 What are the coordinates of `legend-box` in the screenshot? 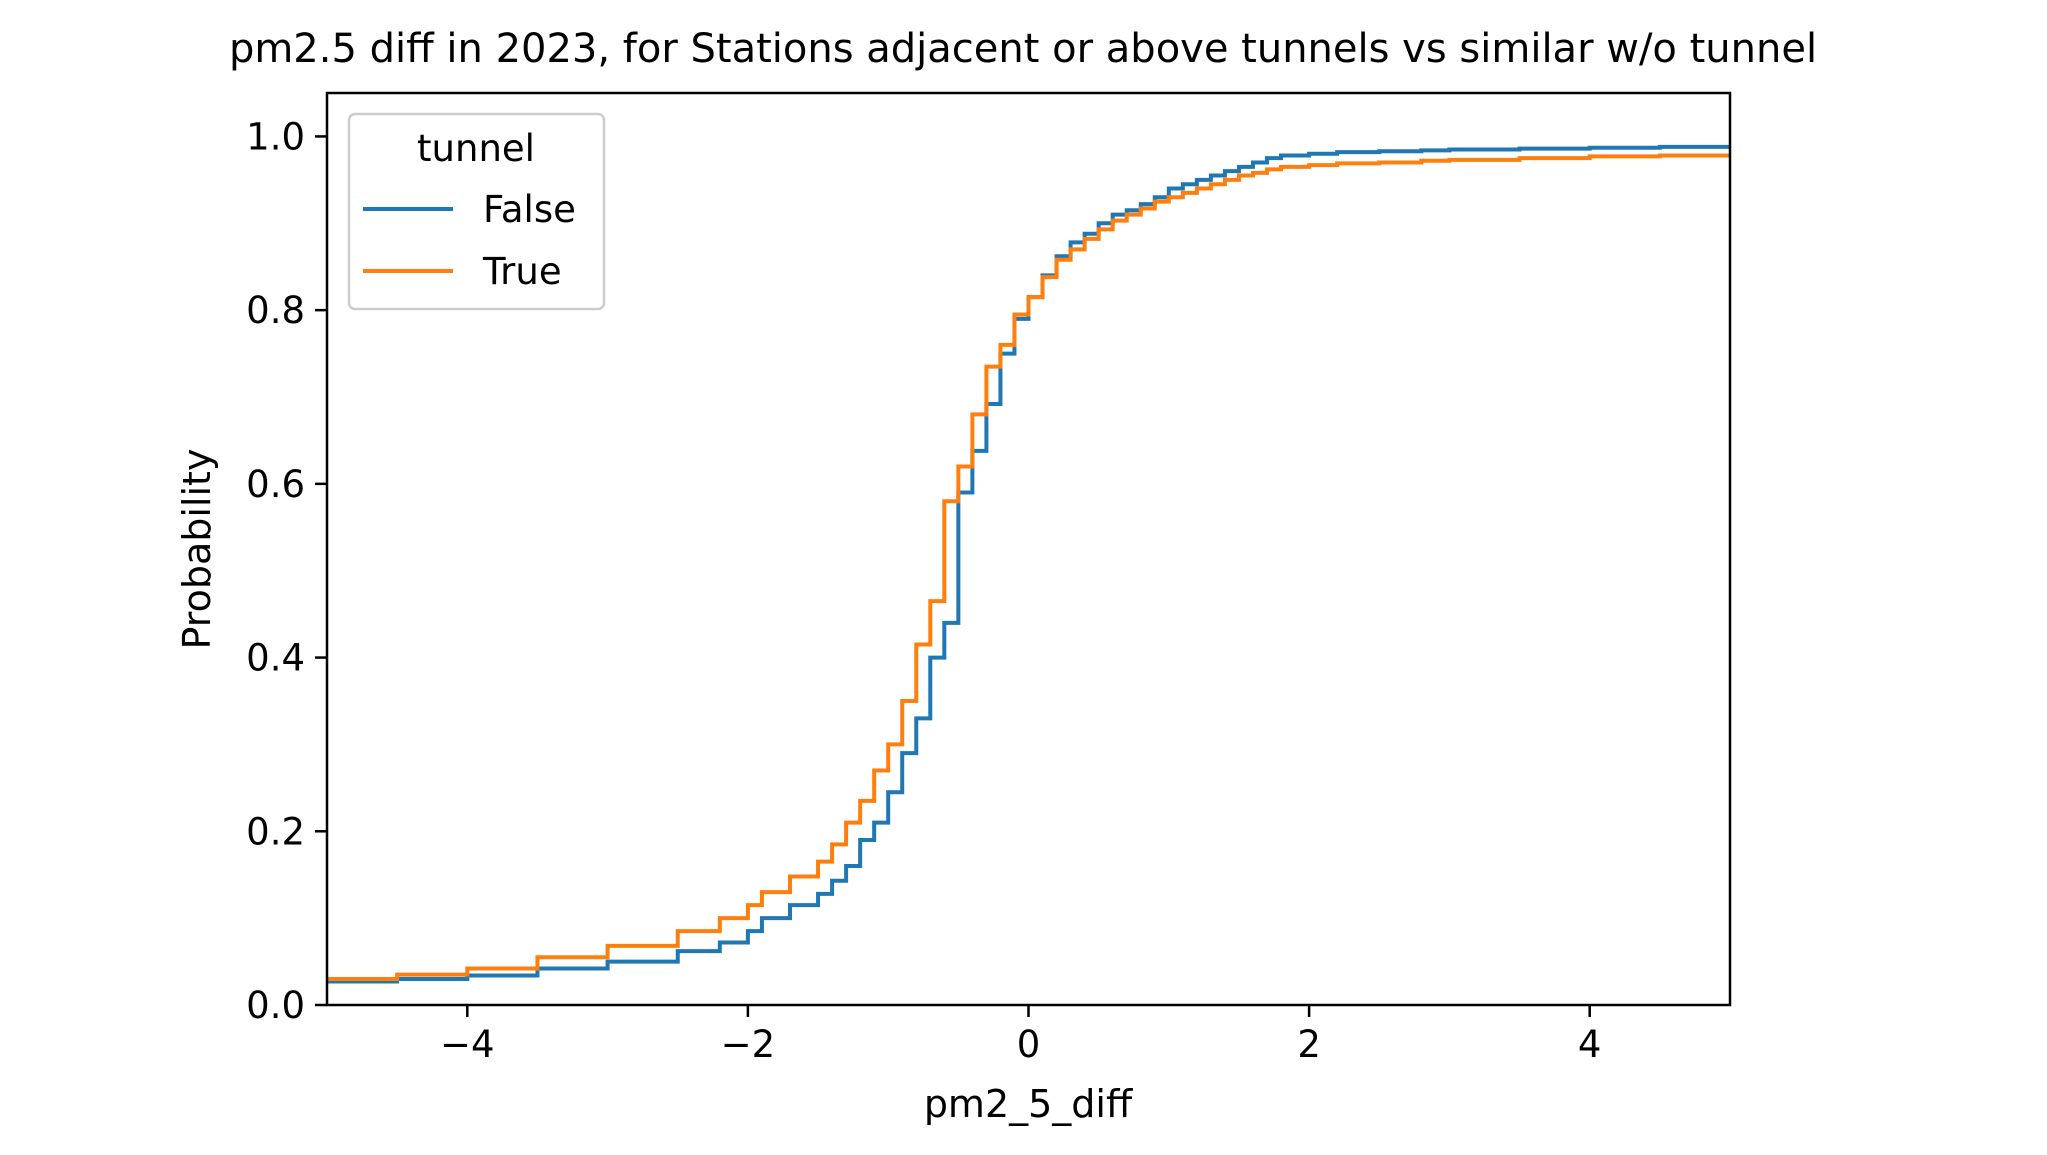 It's located at (476, 211).